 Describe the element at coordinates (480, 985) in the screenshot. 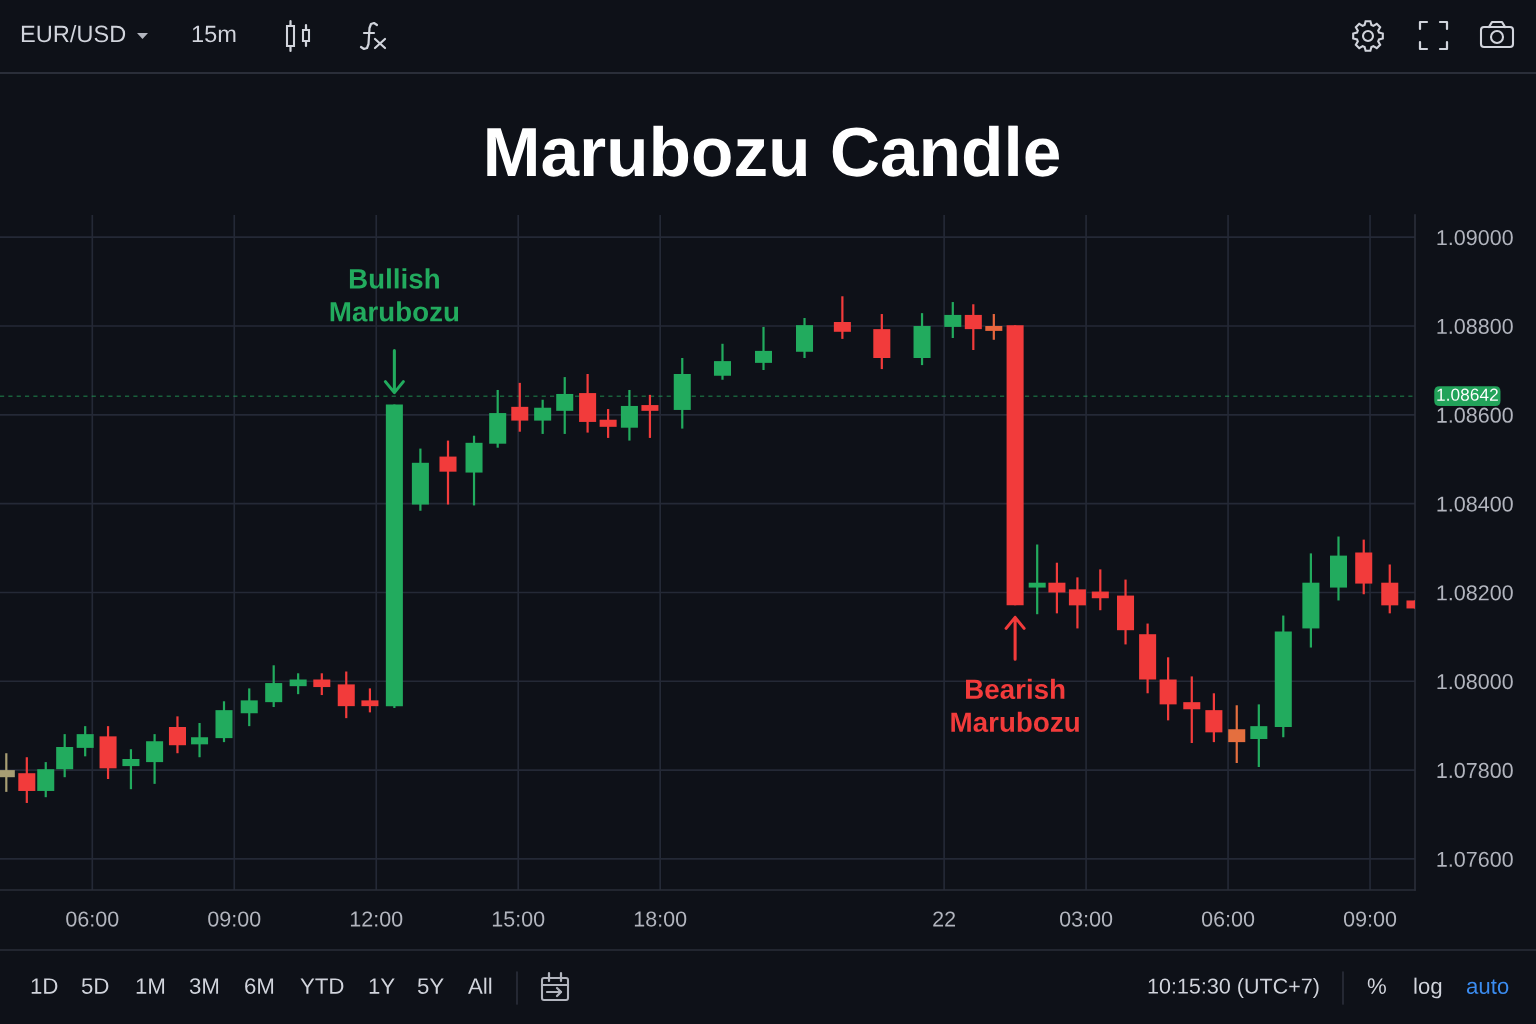

I see `text: All` at that location.